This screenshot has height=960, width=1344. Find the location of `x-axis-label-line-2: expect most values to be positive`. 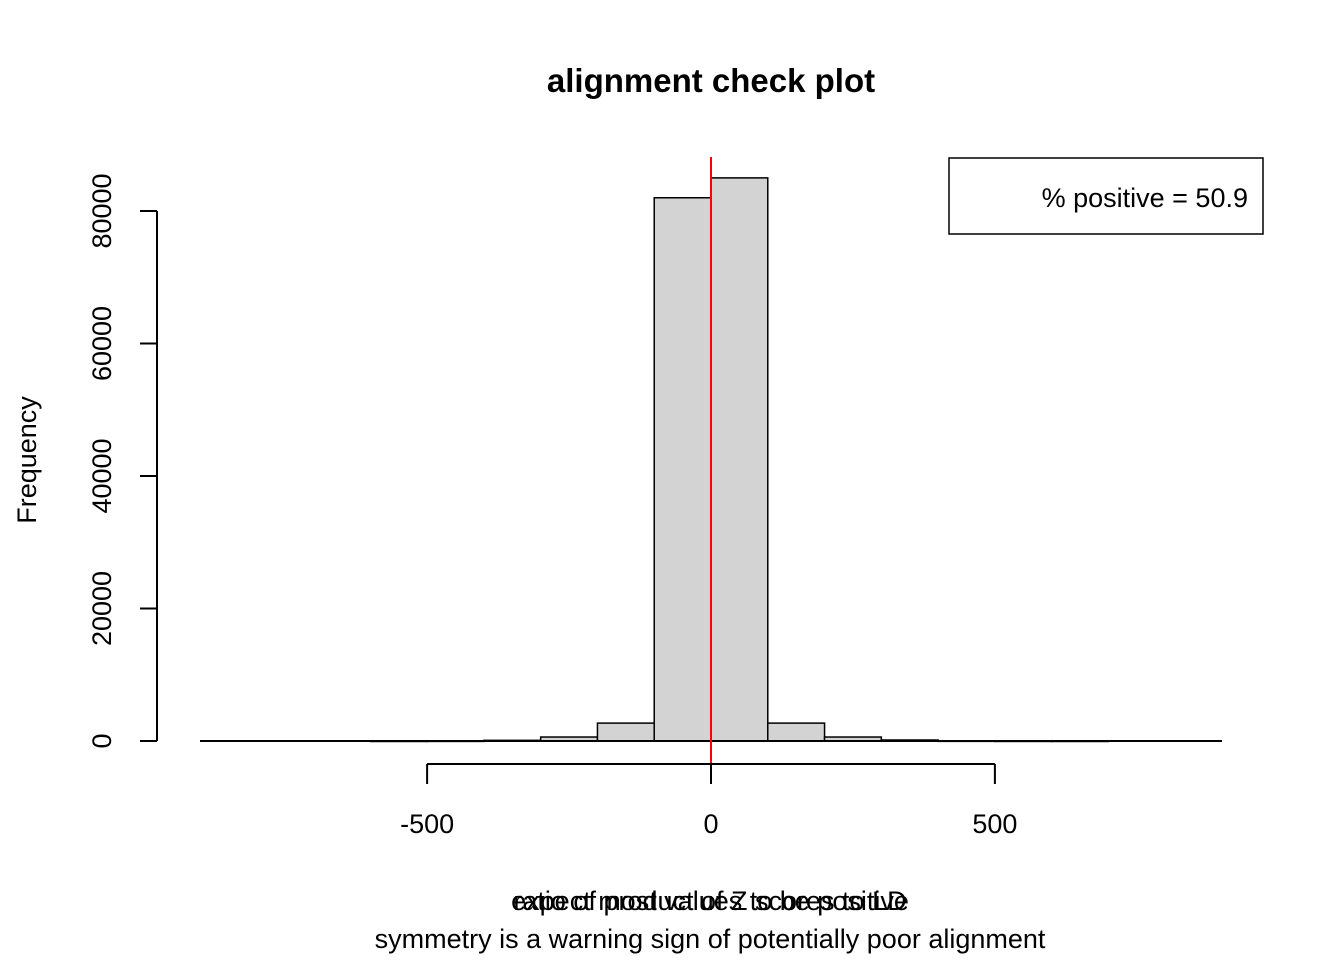

x-axis-label-line-2: expect most values to be positive is located at coordinates (710, 901).